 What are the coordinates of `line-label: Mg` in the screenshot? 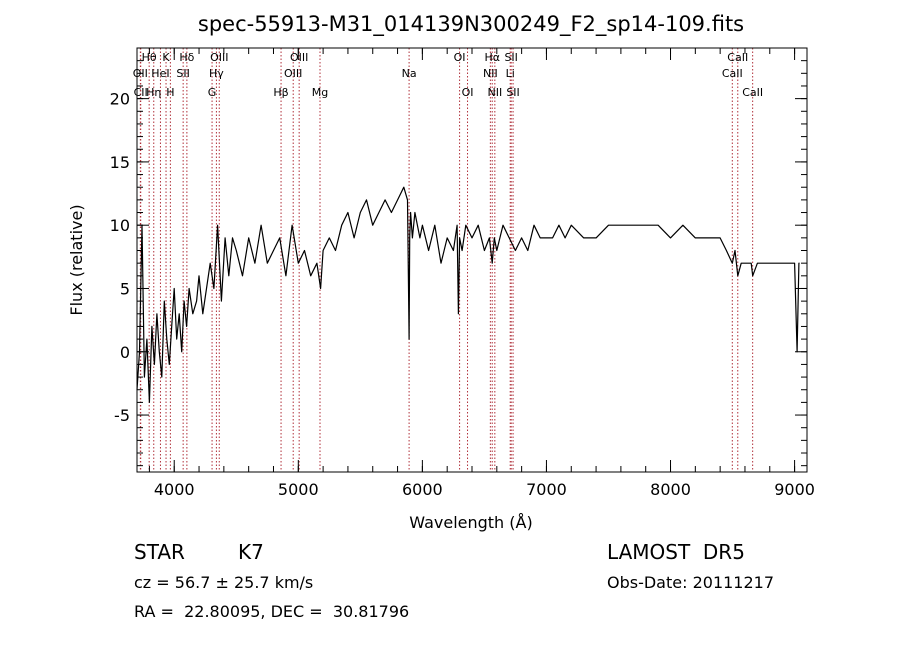 It's located at (320, 92).